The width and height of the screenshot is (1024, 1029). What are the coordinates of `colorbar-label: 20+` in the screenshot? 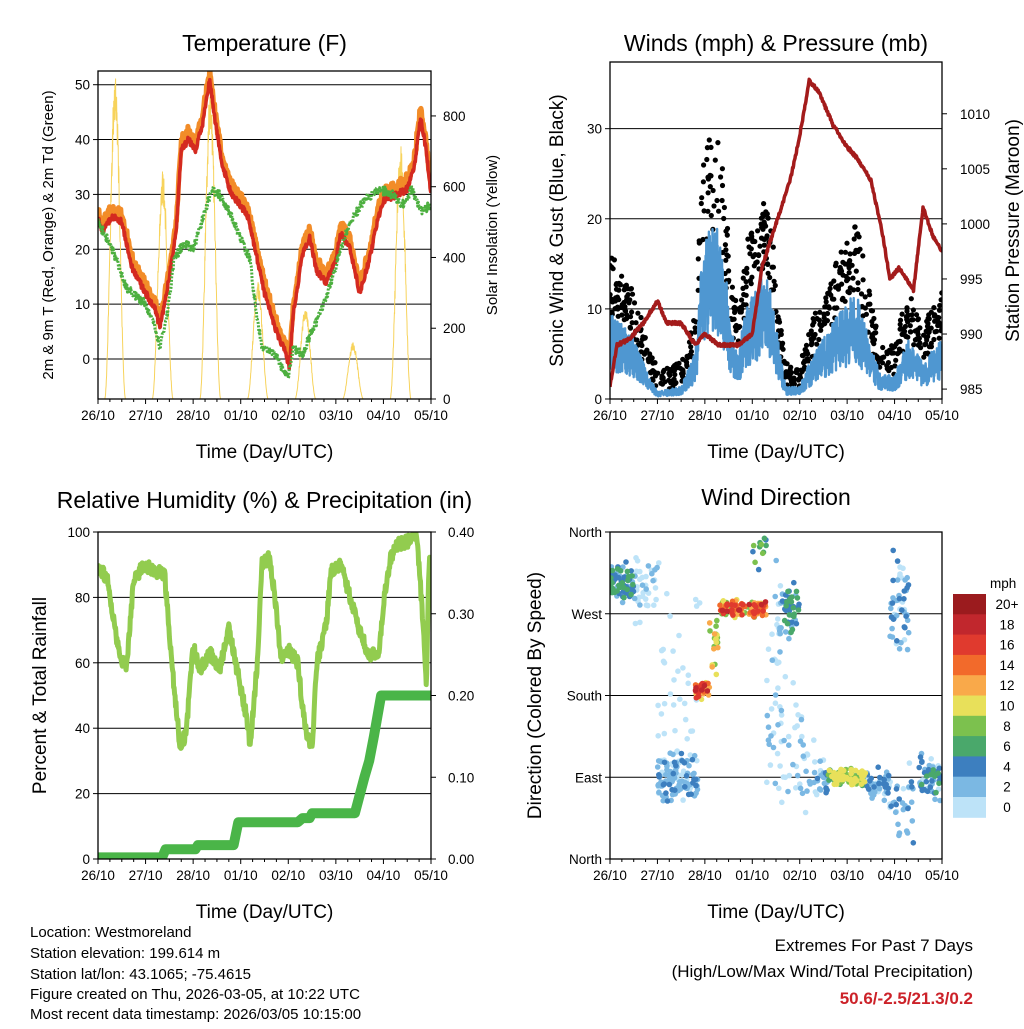 It's located at (1007, 604).